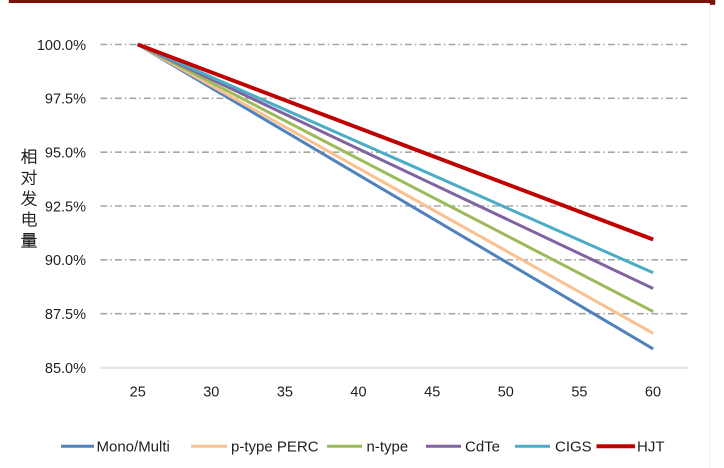 Image resolution: width=724 pixels, height=468 pixels. I want to click on svg-text: 95.0%, so click(65, 154).